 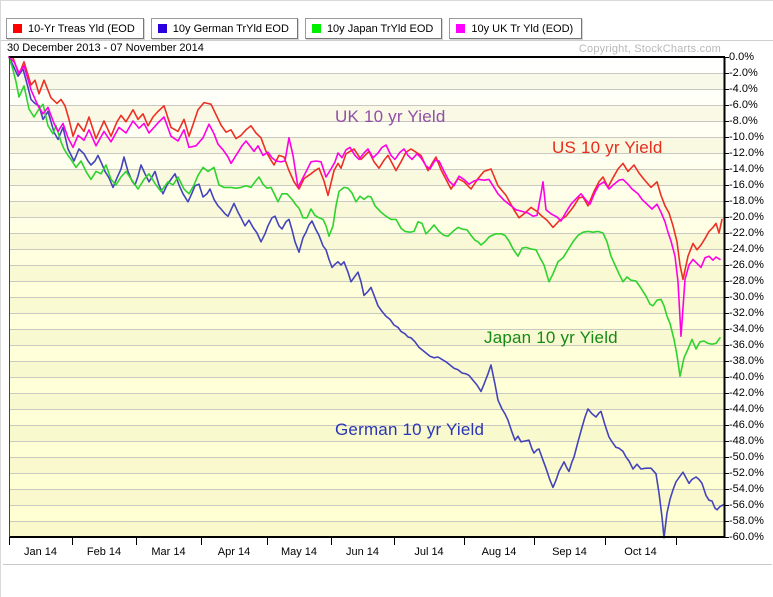 I want to click on us-series-label: US 10 yr Yield, so click(x=607, y=147).